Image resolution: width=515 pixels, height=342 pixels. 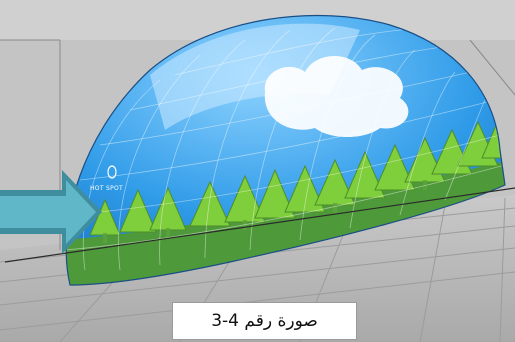 I want to click on figure-caption: صورة رقم 4-3, so click(x=264, y=321).